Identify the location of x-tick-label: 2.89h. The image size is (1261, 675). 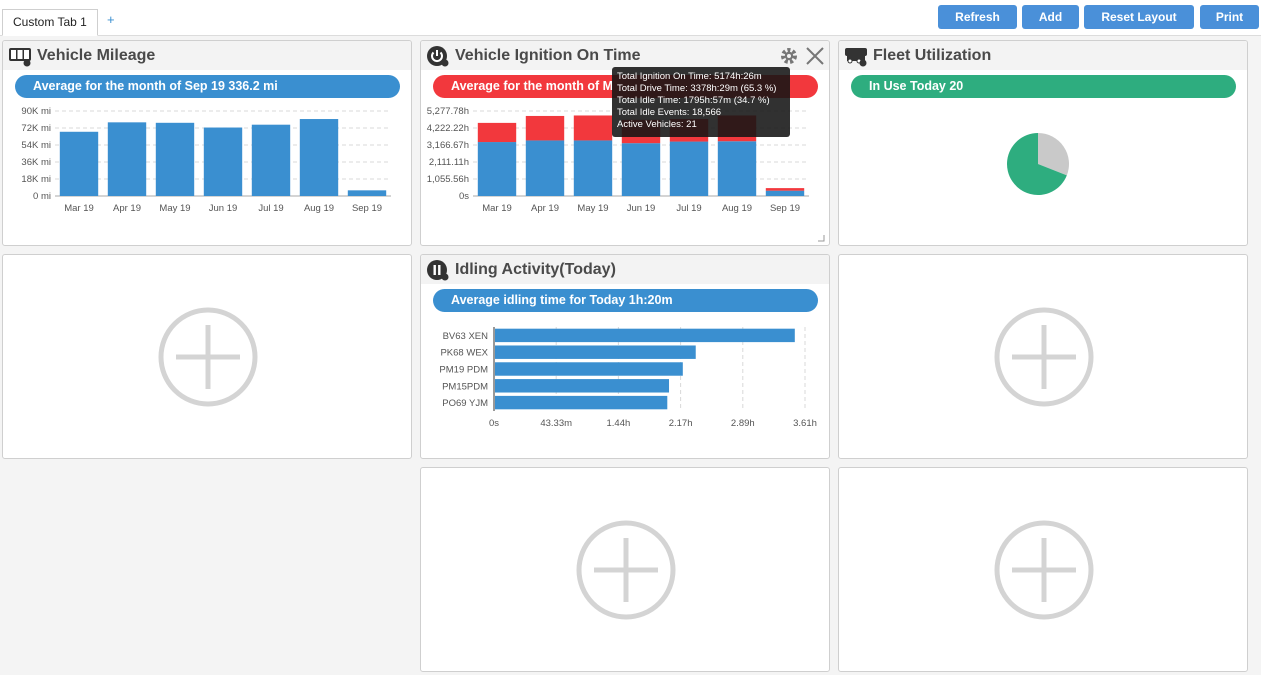
(743, 423).